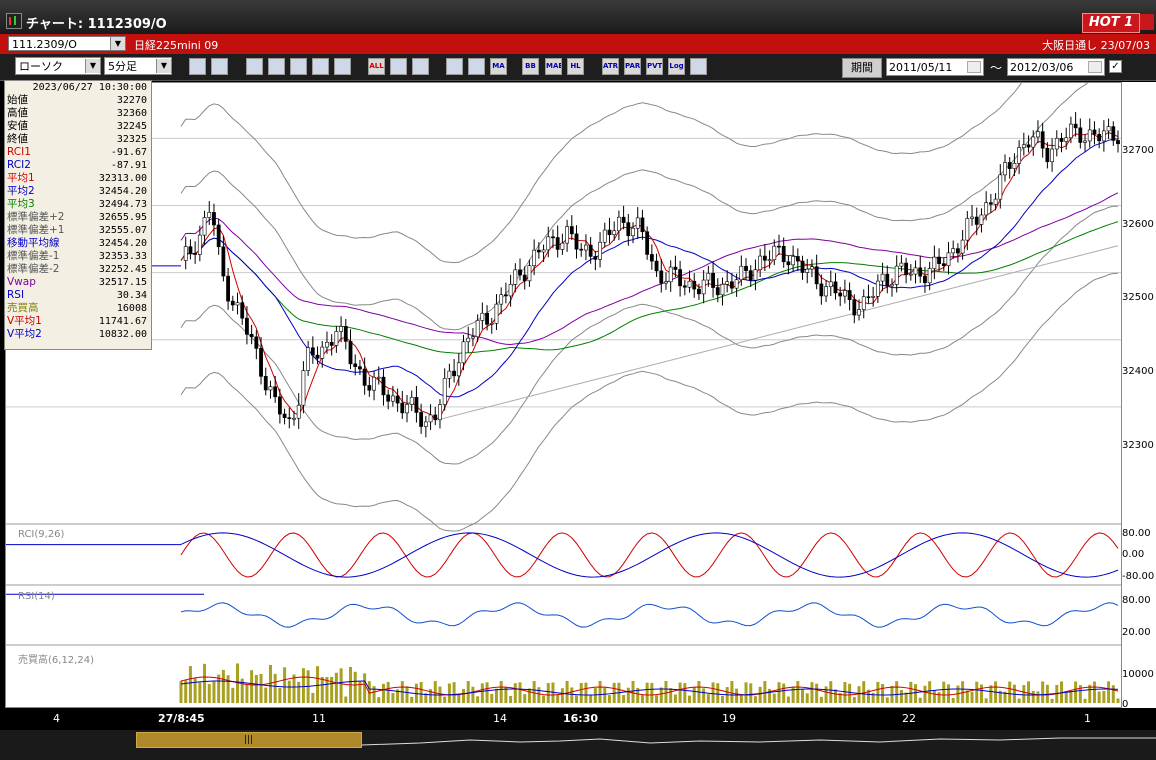  What do you see at coordinates (398, 66) in the screenshot?
I see `fill-color-icon` at bounding box center [398, 66].